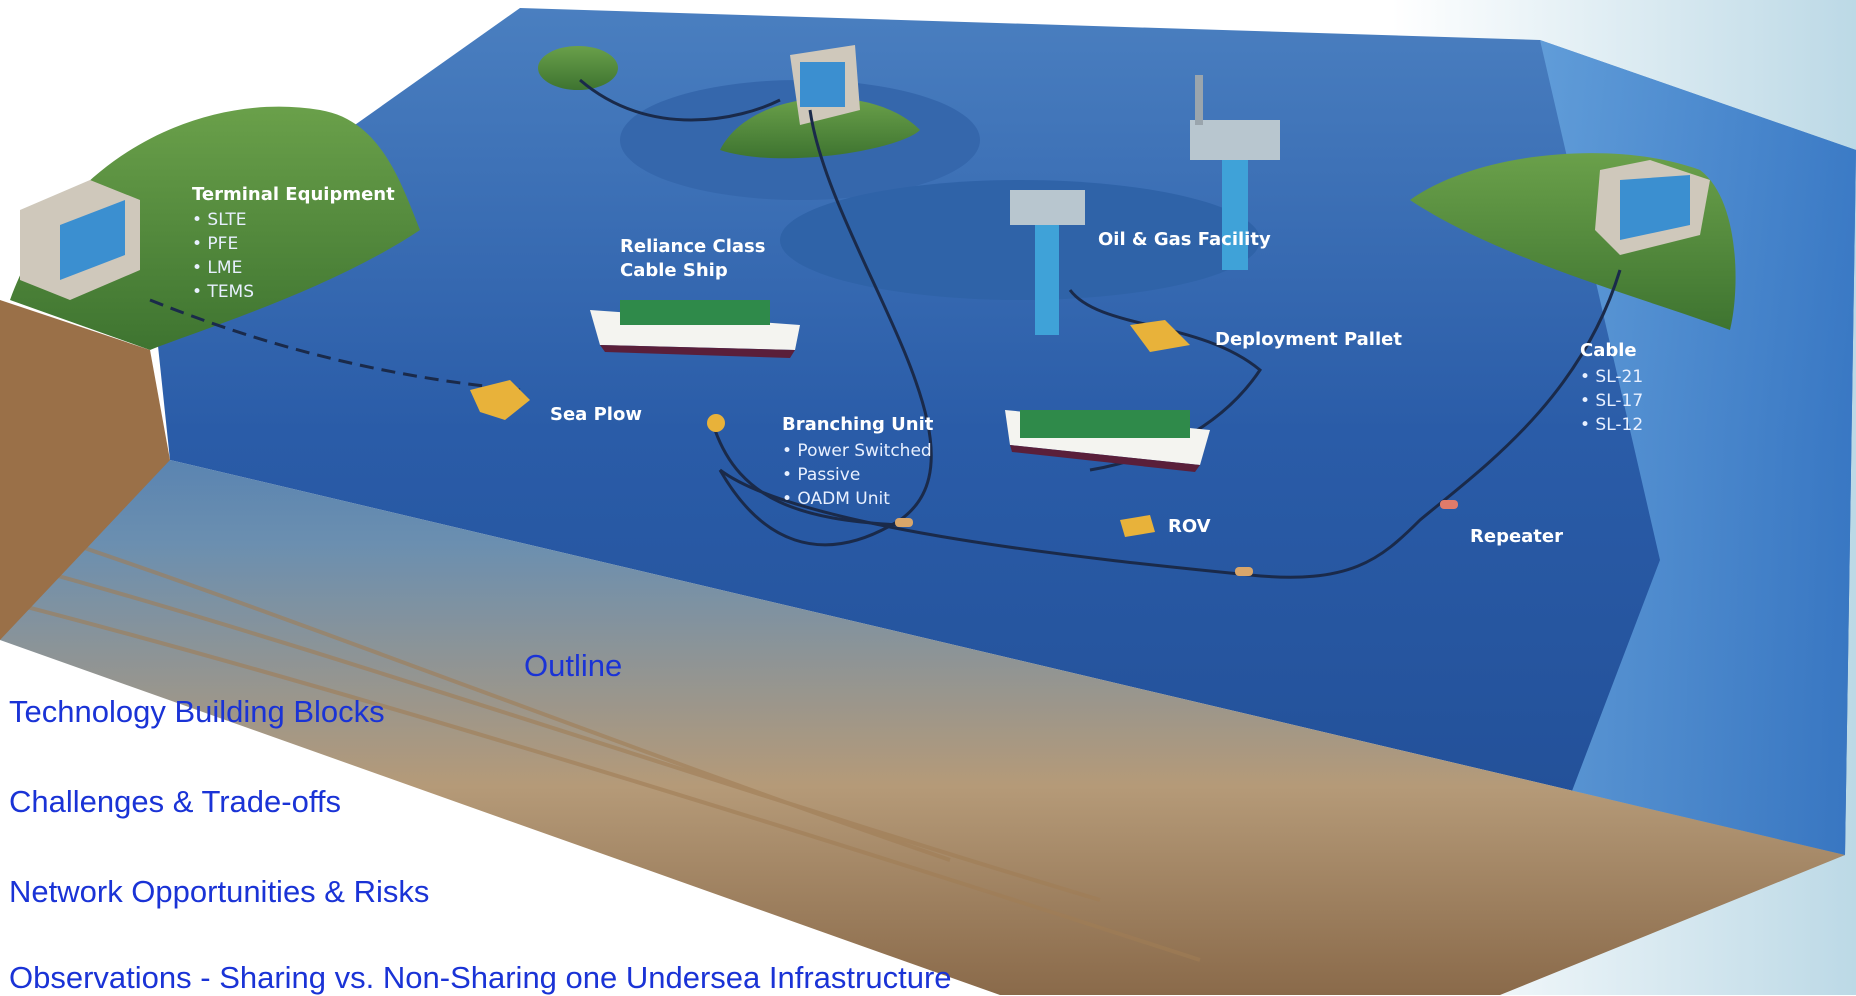  Describe the element at coordinates (573, 665) in the screenshot. I see `outline-title: Outline` at that location.